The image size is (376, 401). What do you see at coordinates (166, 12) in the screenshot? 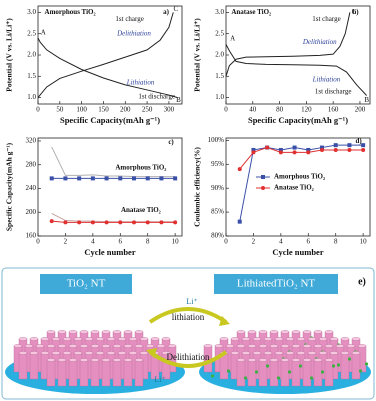
I see `annotation: a)` at bounding box center [166, 12].